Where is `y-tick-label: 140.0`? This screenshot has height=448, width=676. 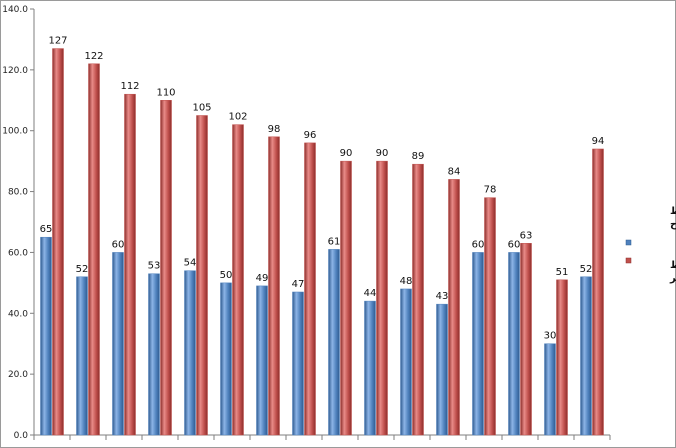 y-tick-label: 140.0 is located at coordinates (15, 10).